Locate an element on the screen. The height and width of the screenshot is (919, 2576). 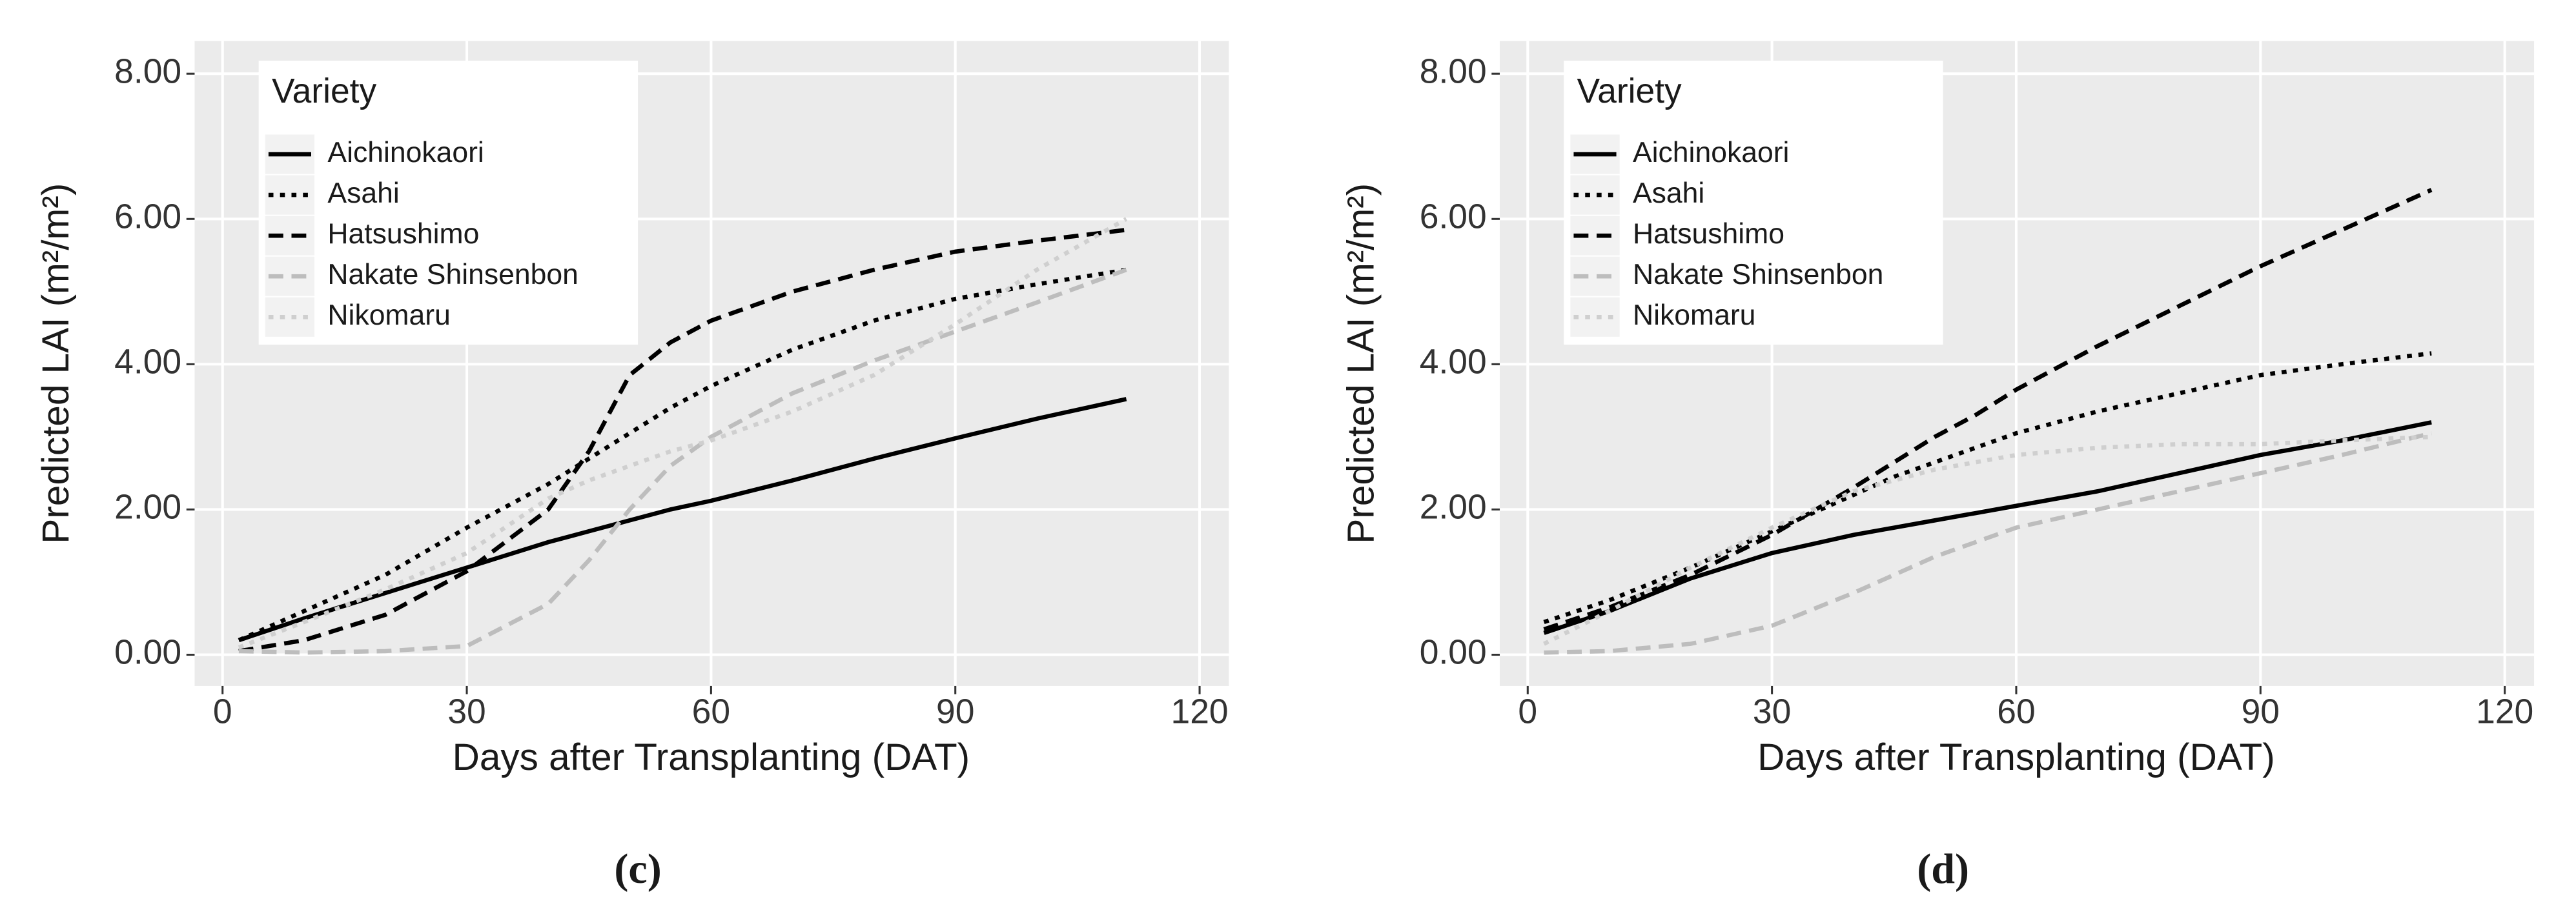
caption: (d) is located at coordinates (1943, 869).